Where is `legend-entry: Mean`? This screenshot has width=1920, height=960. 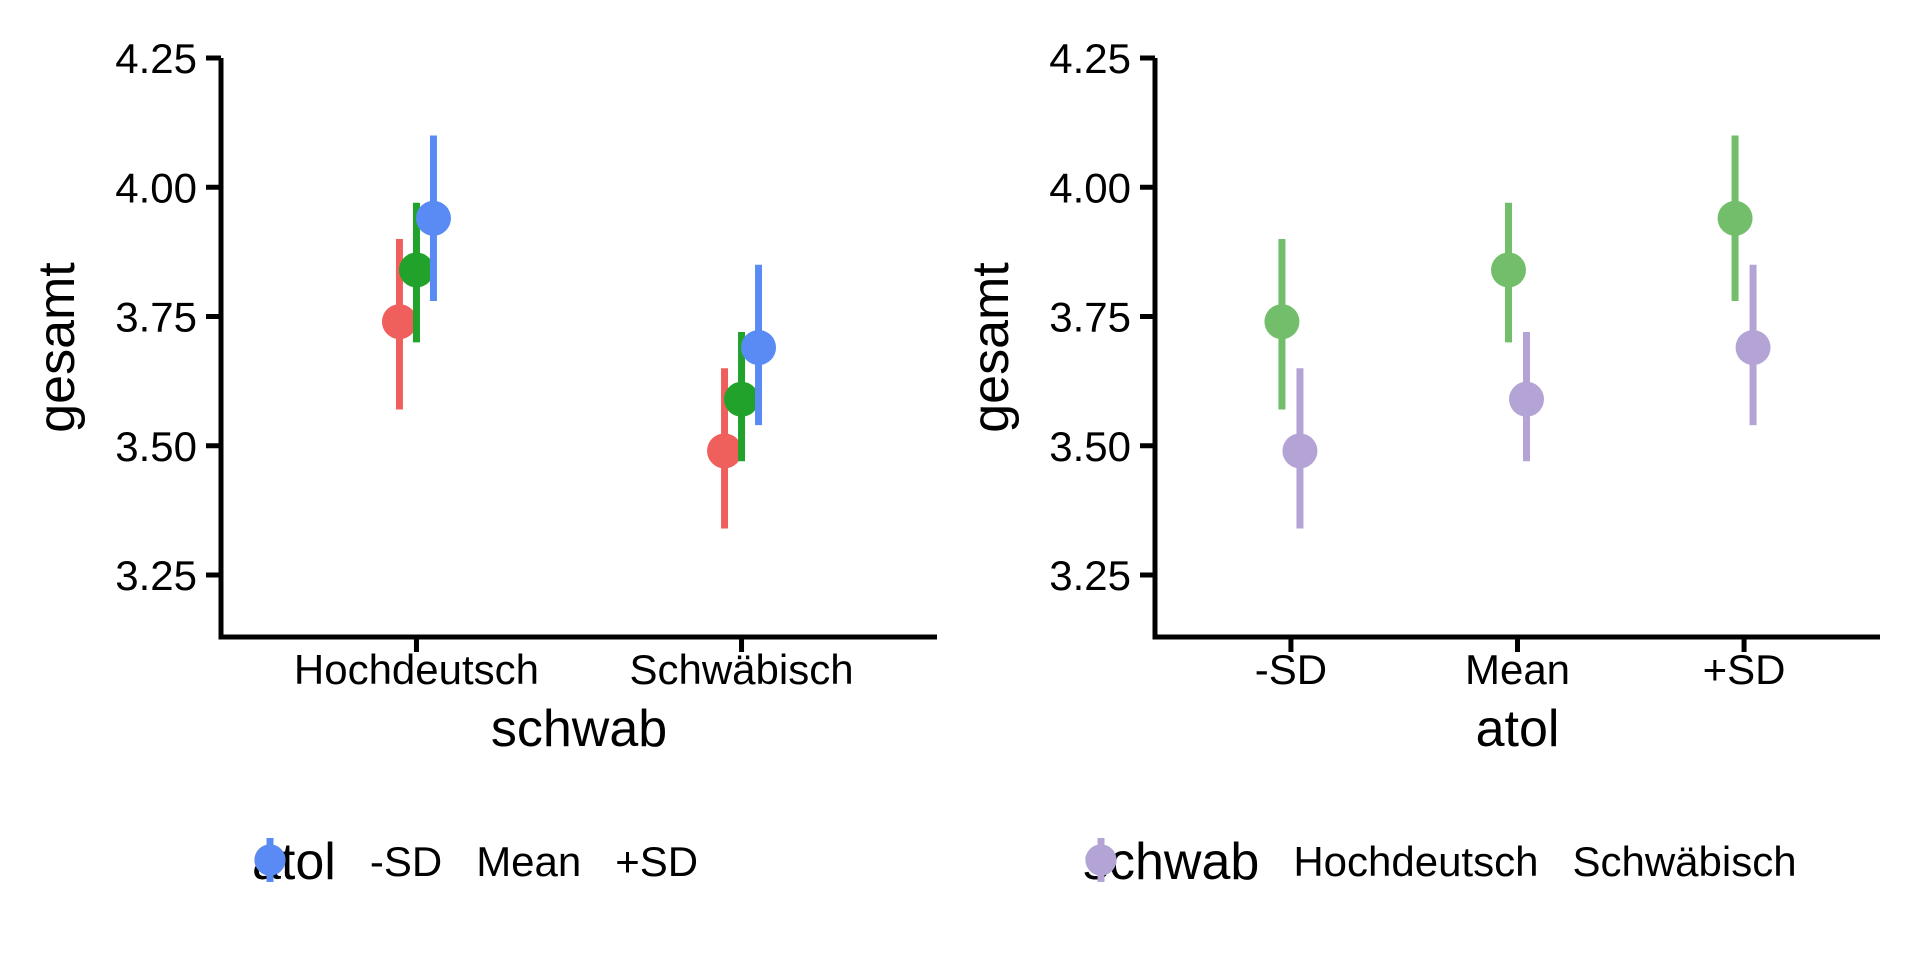 legend-entry: Mean is located at coordinates (418, 862).